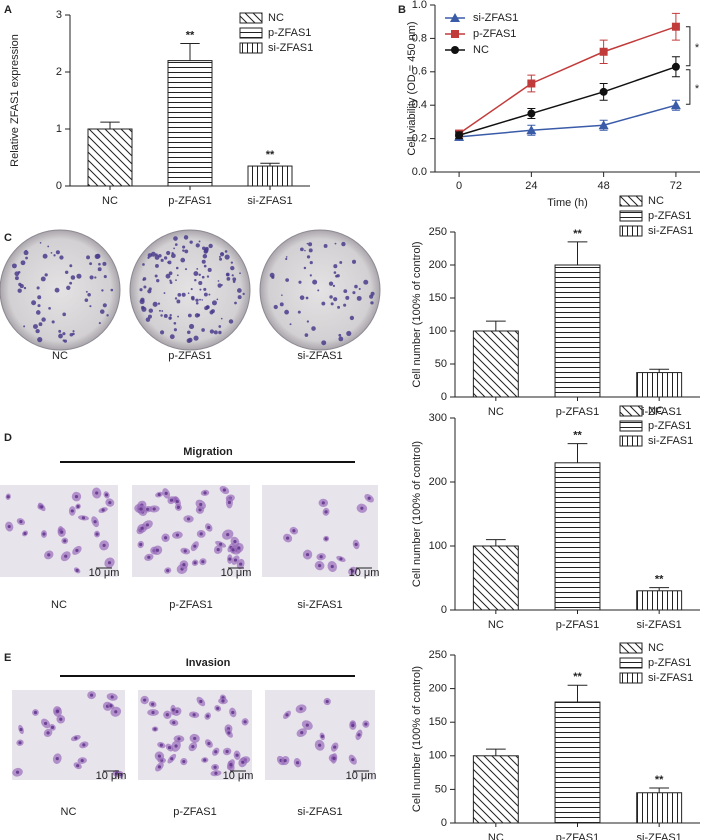  Describe the element at coordinates (208, 452) in the screenshot. I see `row-title: Migration` at that location.